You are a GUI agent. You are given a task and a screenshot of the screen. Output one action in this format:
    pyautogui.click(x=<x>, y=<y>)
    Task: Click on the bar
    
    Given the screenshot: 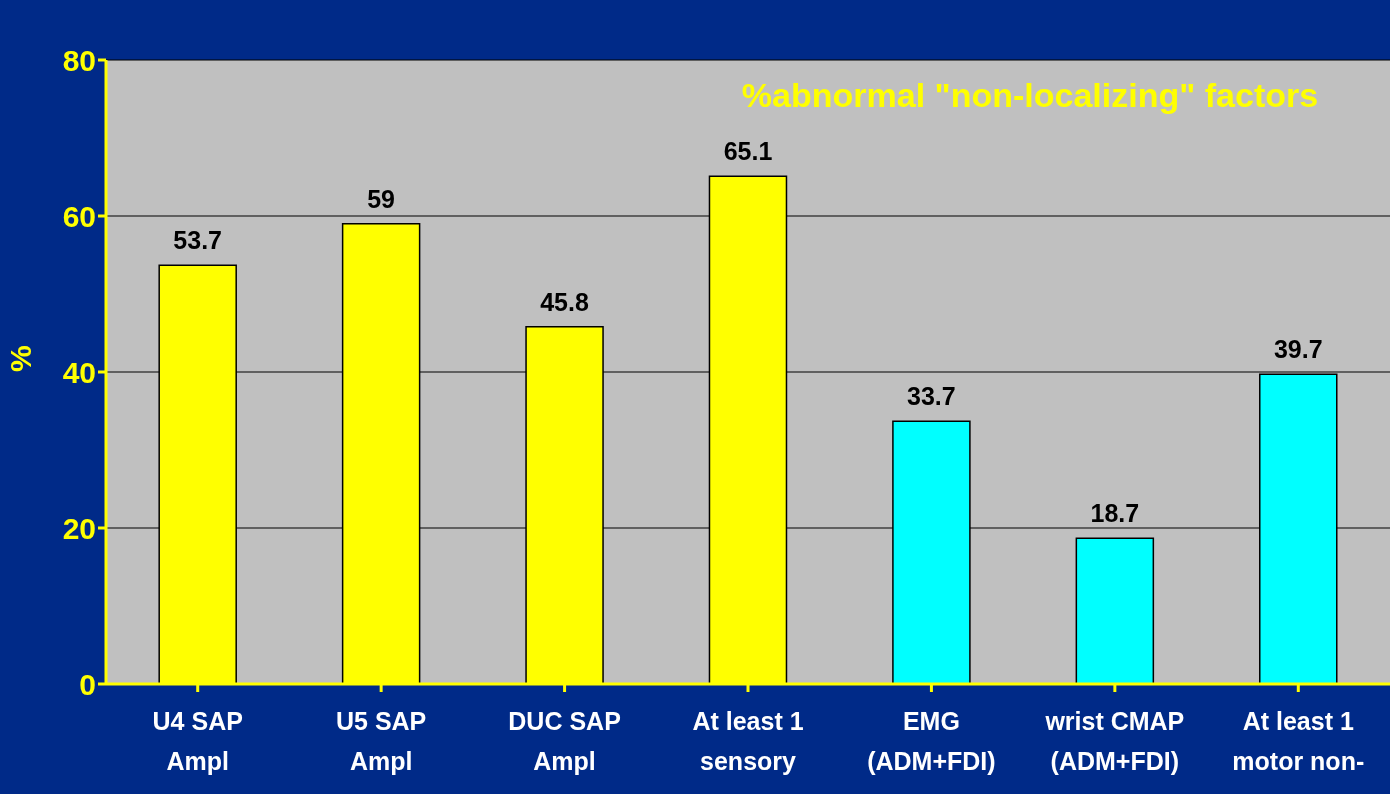 What is the action you would take?
    pyautogui.click(x=1115, y=610)
    